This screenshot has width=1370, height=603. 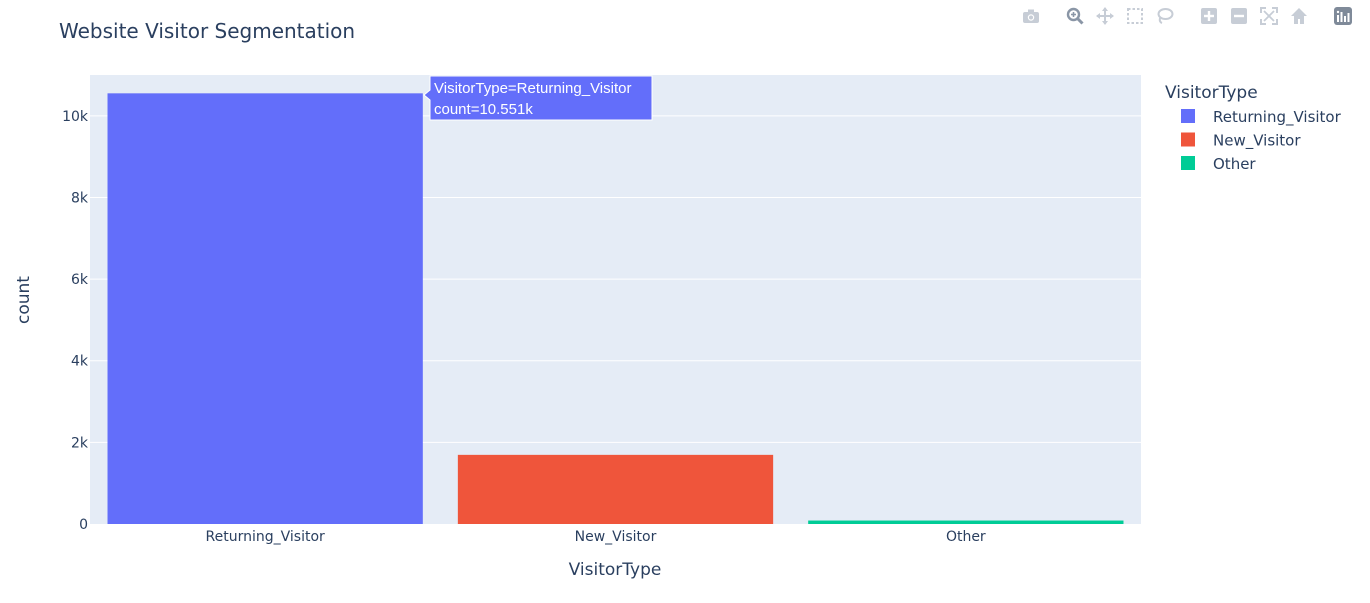 I want to click on legend-label: Returning_Visitor, so click(x=1277, y=117).